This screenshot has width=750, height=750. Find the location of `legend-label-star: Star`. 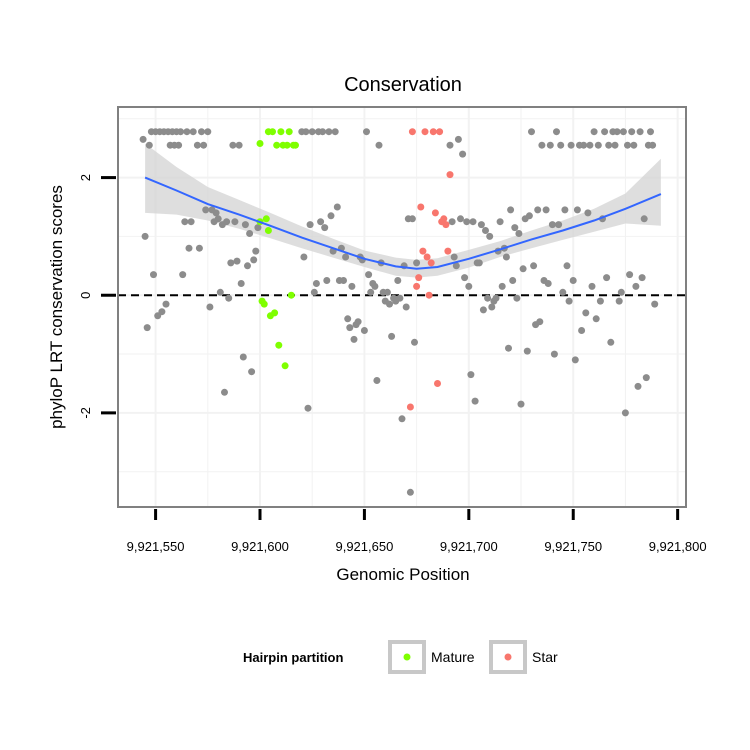

legend-label-star: Star is located at coordinates (545, 657).